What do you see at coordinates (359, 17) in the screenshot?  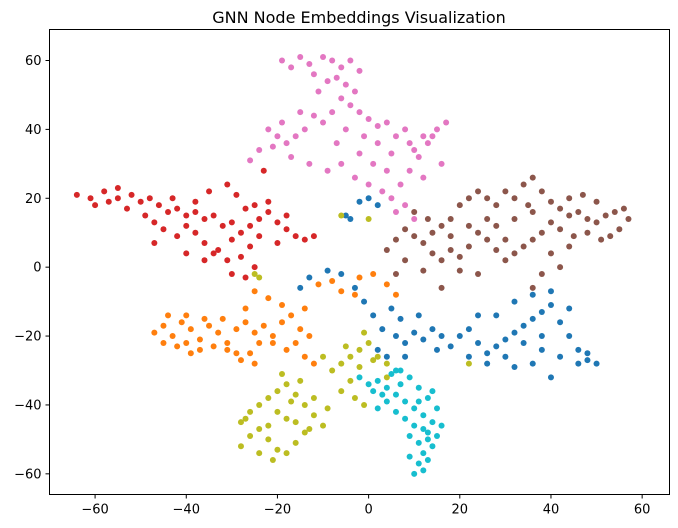 I see `chart-title: GNN Node Embeddings Visualization` at bounding box center [359, 17].